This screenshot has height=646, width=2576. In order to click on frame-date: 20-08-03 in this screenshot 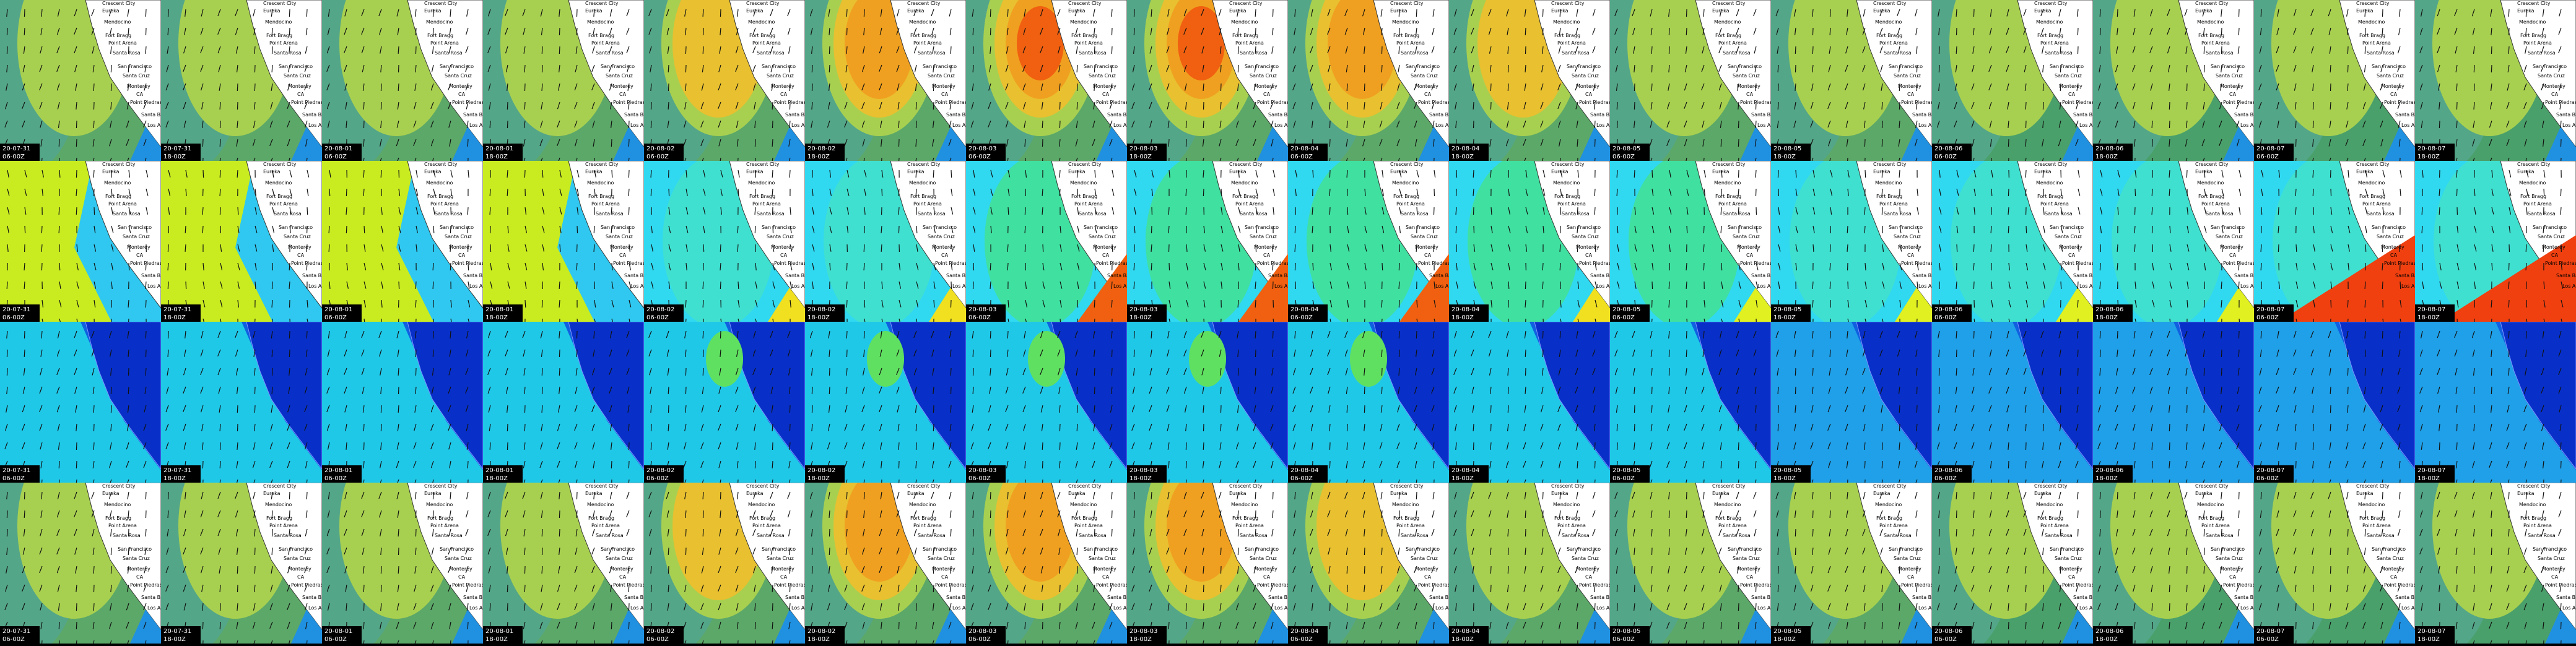, I will do `click(1143, 631)`.